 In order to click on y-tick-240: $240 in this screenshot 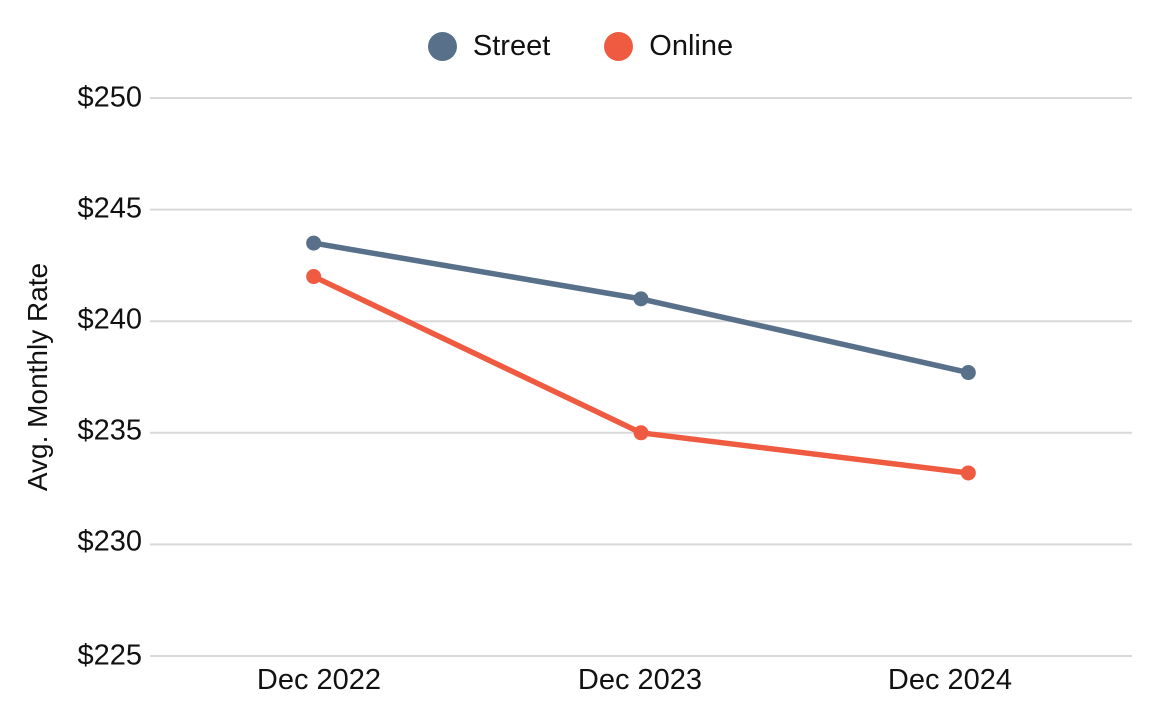, I will do `click(109, 319)`.